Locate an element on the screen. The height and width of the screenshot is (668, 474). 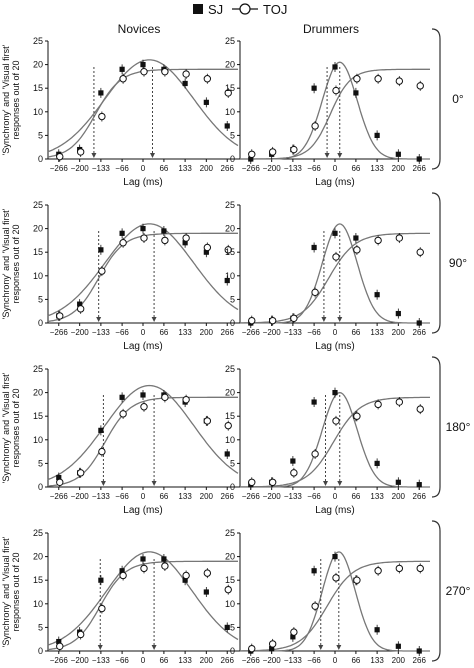
row-label: 270° is located at coordinates (458, 591).